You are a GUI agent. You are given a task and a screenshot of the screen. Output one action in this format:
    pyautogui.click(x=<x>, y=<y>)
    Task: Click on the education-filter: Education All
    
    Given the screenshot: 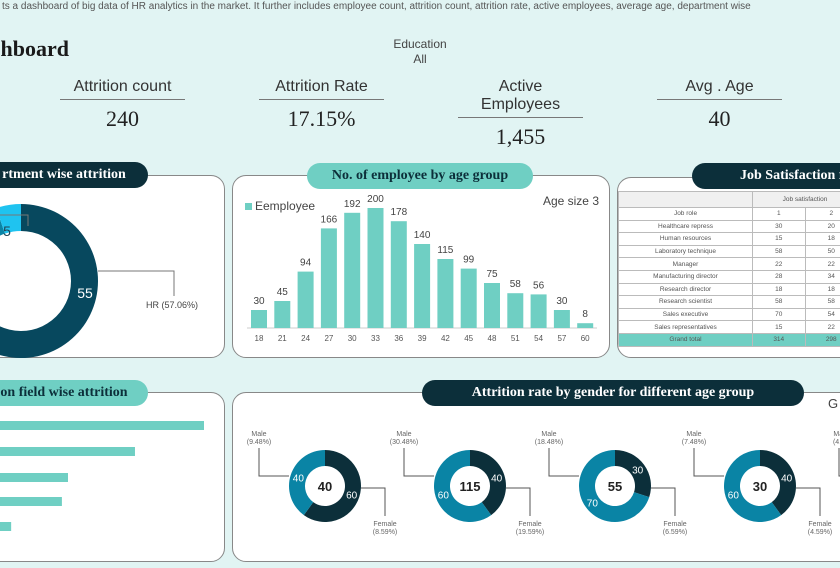 What is the action you would take?
    pyautogui.click(x=420, y=52)
    